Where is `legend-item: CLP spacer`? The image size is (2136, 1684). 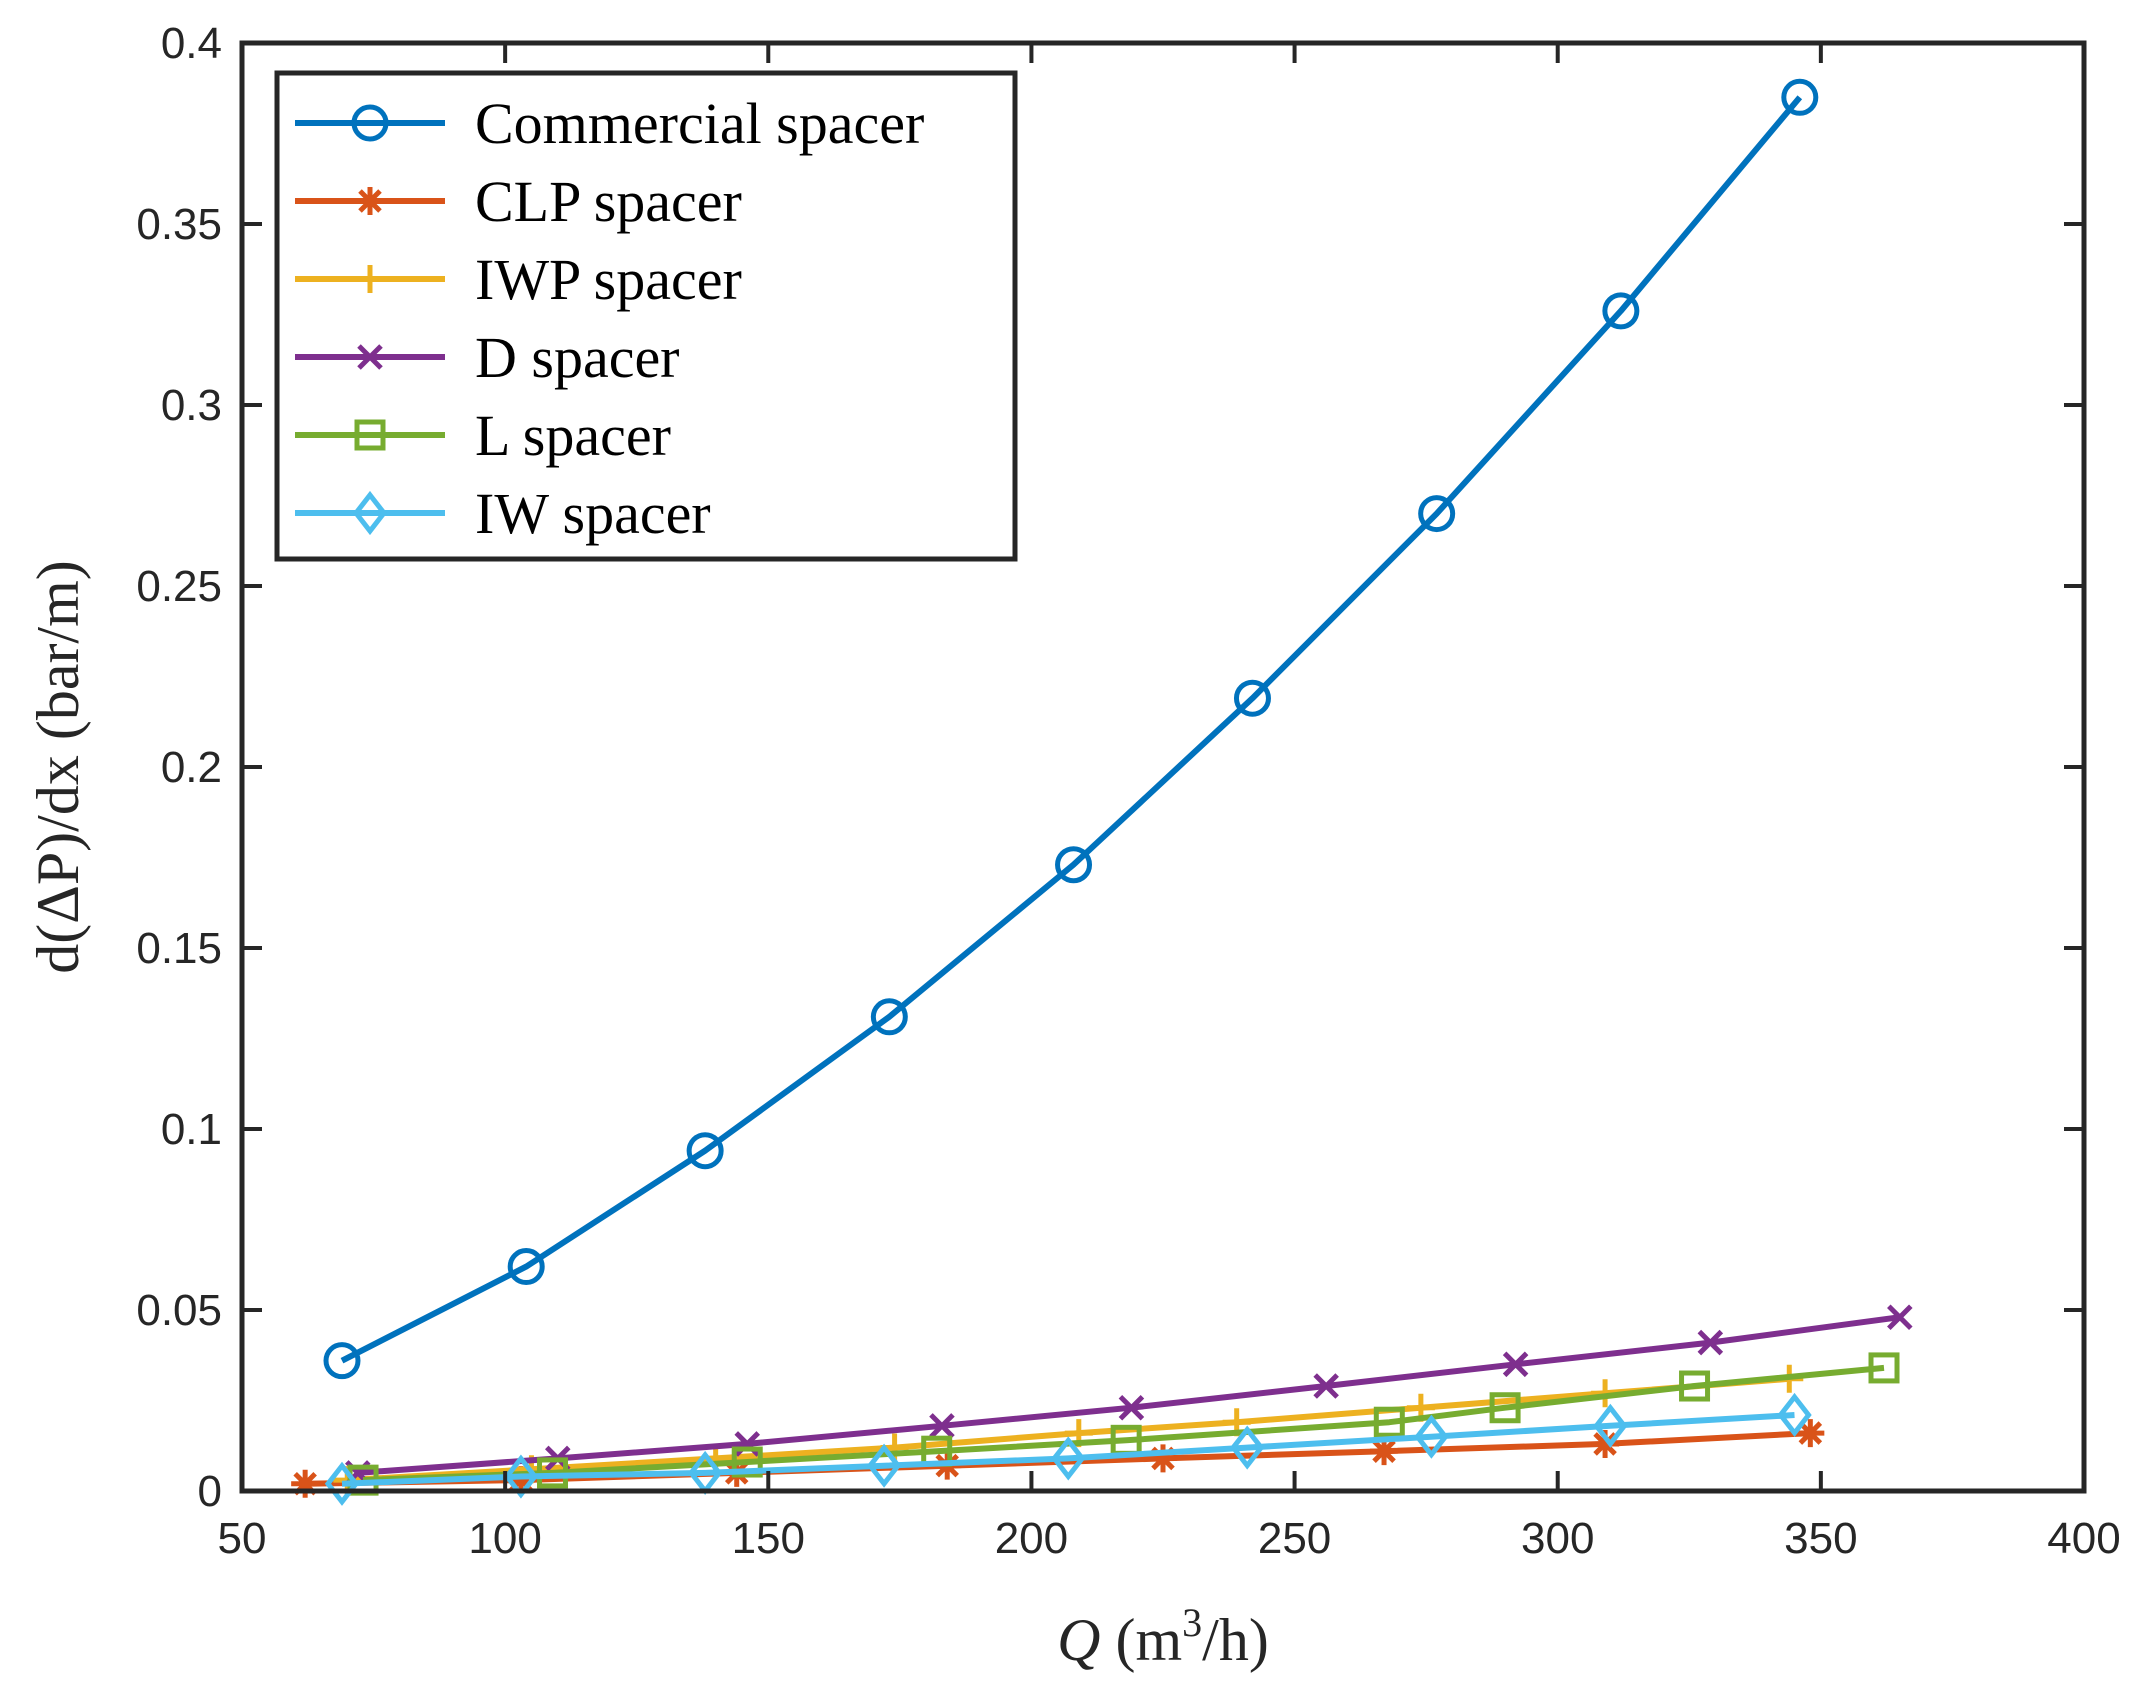 legend-item: CLP spacer is located at coordinates (518, 201).